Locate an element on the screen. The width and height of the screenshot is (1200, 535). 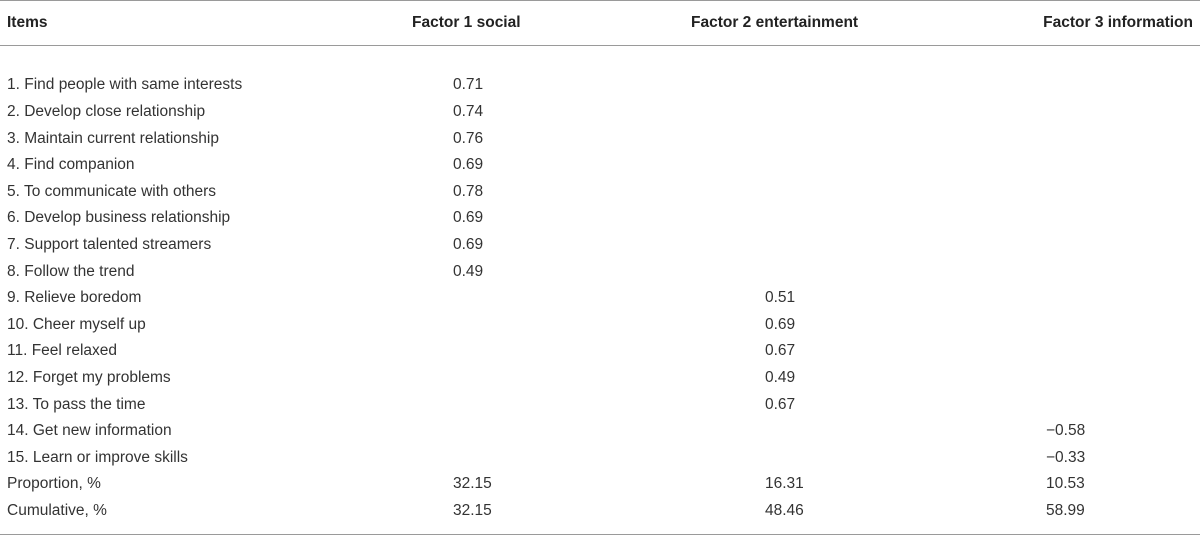
table-row: 14. Get new information −0.58 is located at coordinates (600, 431).